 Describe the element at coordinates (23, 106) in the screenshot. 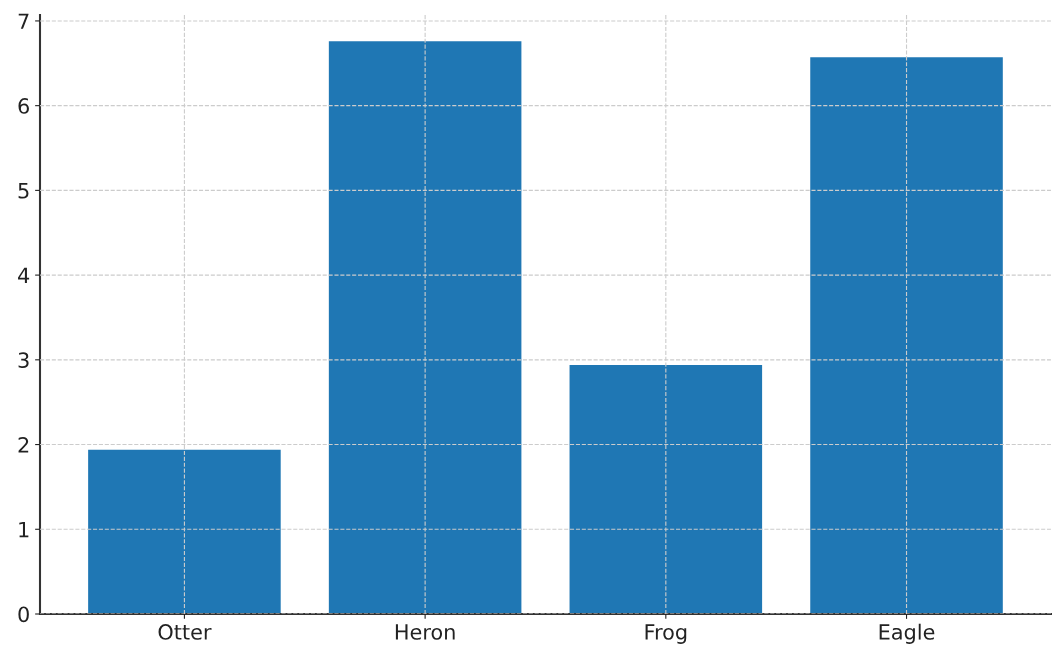

I see `y-tick-label: 6` at that location.